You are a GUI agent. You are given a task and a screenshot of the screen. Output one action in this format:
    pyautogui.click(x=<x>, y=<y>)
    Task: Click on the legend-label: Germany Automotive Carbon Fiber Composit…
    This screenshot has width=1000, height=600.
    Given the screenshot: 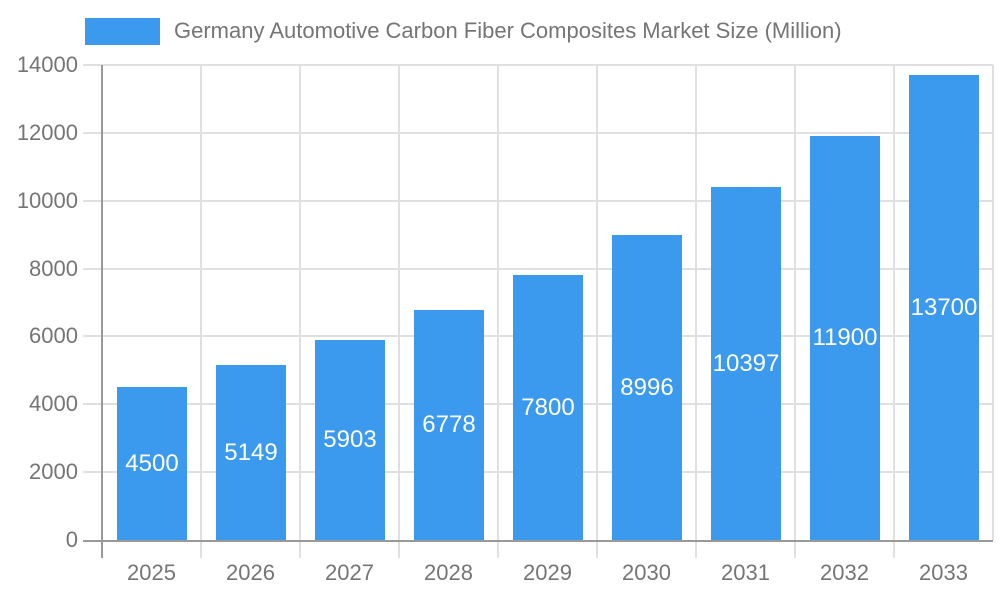 What is the action you would take?
    pyautogui.click(x=508, y=30)
    